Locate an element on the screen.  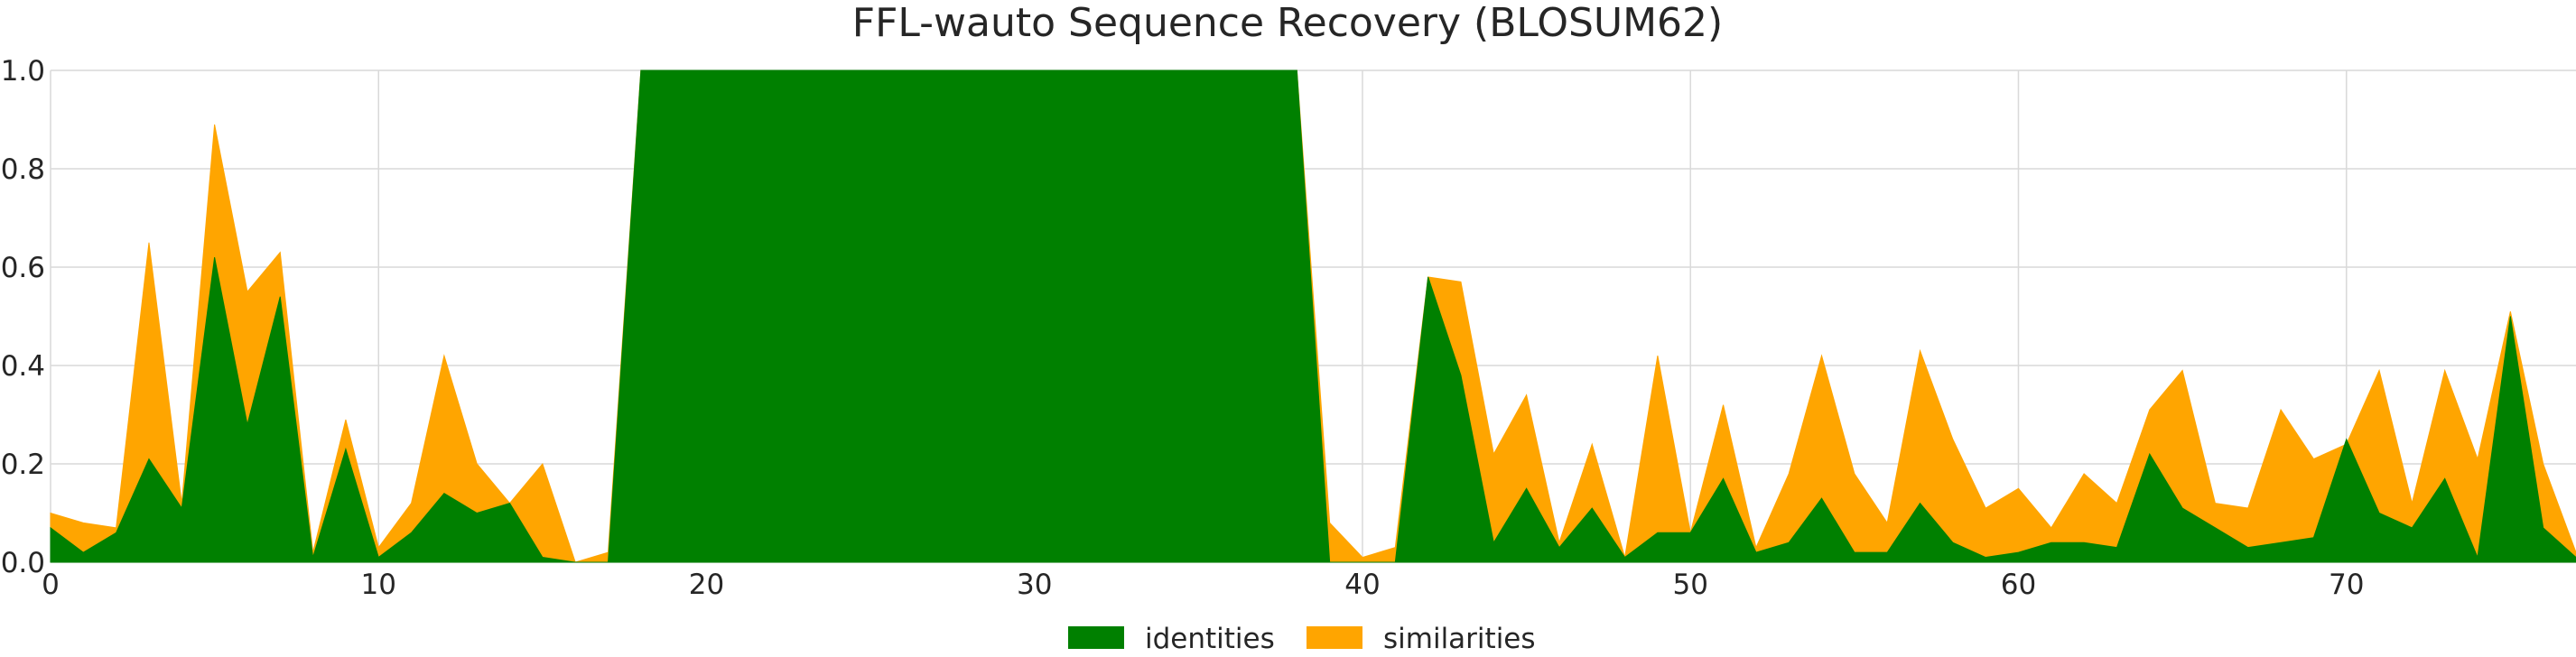
x-tick-label: 10 is located at coordinates (378, 585).